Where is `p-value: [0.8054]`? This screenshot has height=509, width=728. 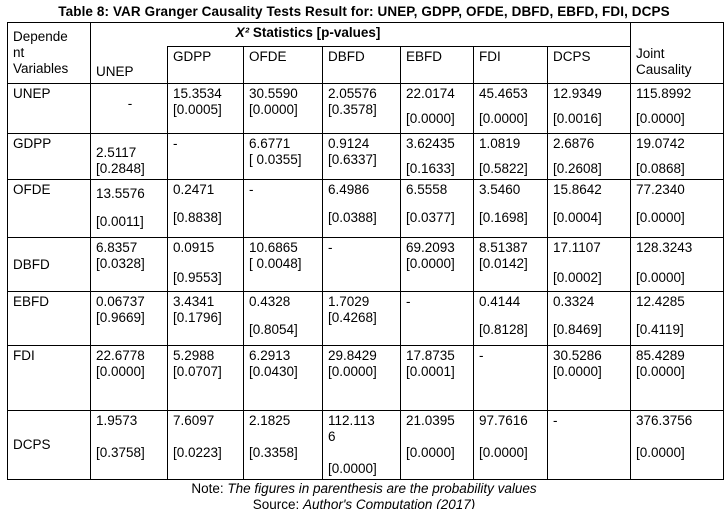 p-value: [0.8054] is located at coordinates (273, 329).